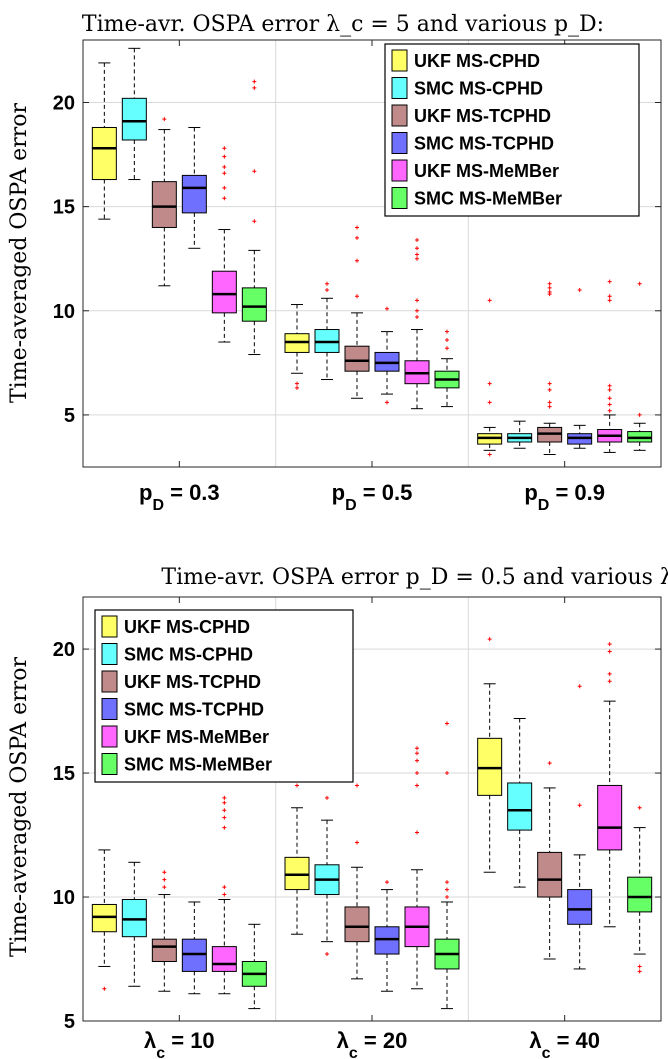 The image size is (668, 1059). I want to click on legend-entry: SMC MS-MeMBer, so click(488, 199).